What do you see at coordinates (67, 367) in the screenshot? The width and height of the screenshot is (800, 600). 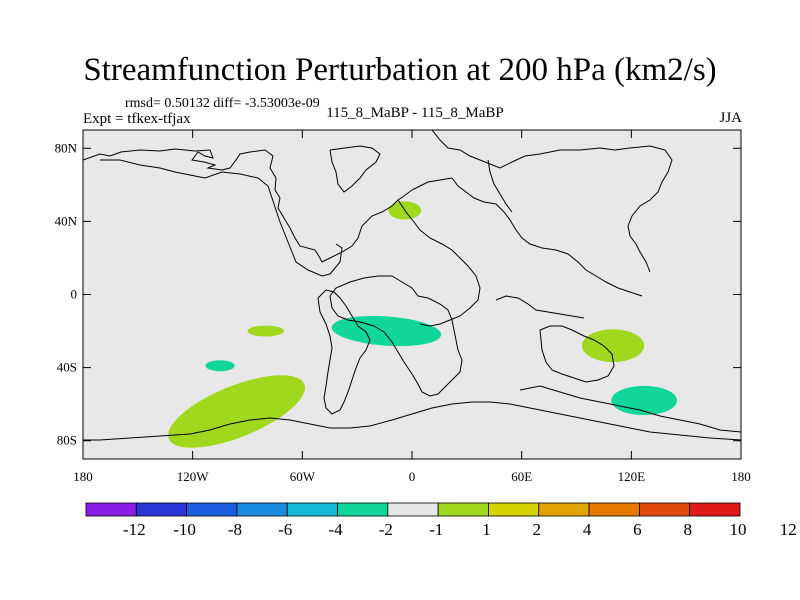 I see `lat-tick-label: 40S` at bounding box center [67, 367].